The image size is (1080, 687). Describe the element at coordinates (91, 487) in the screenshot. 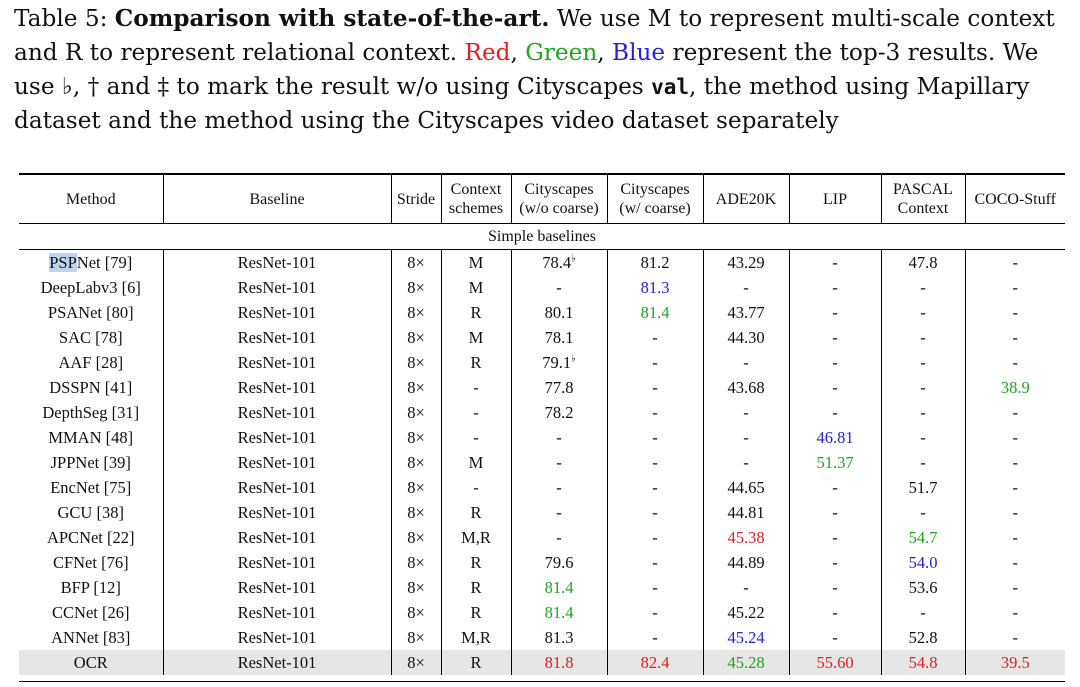

I see `cell-method: EncNet [75]` at that location.